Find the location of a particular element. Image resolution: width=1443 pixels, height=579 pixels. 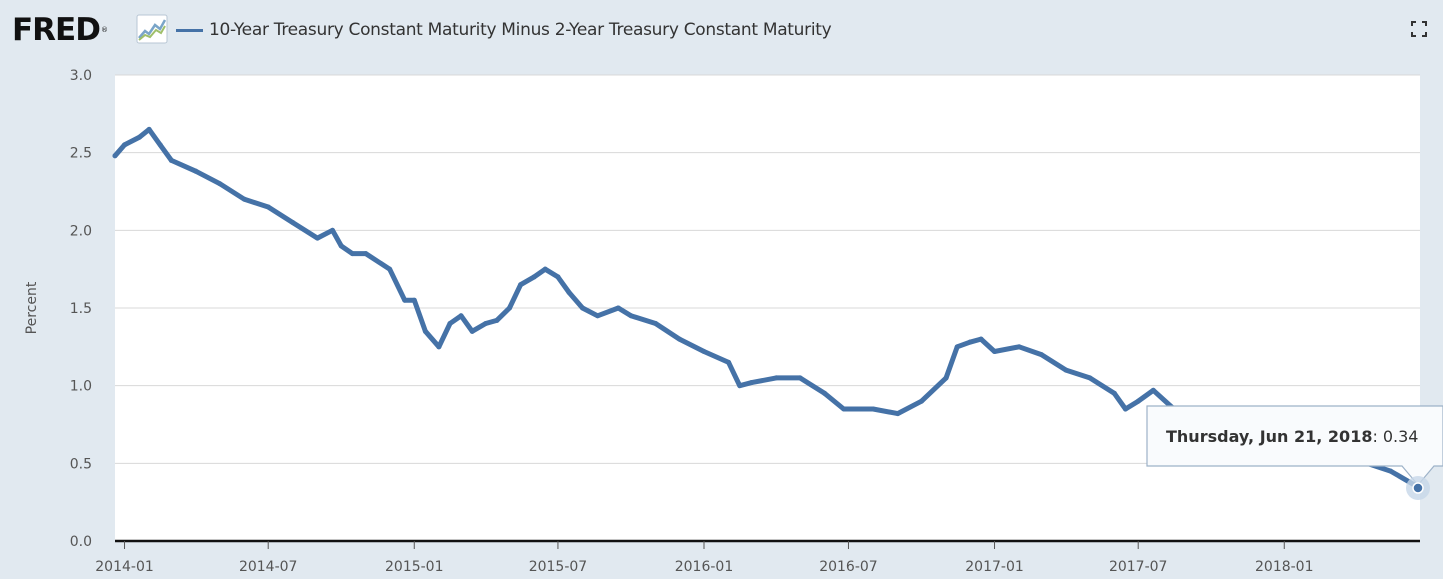

y-axis: 0.0 0.5 1.0 1.5 2.0 2.5 3.0 is located at coordinates (81, 309).